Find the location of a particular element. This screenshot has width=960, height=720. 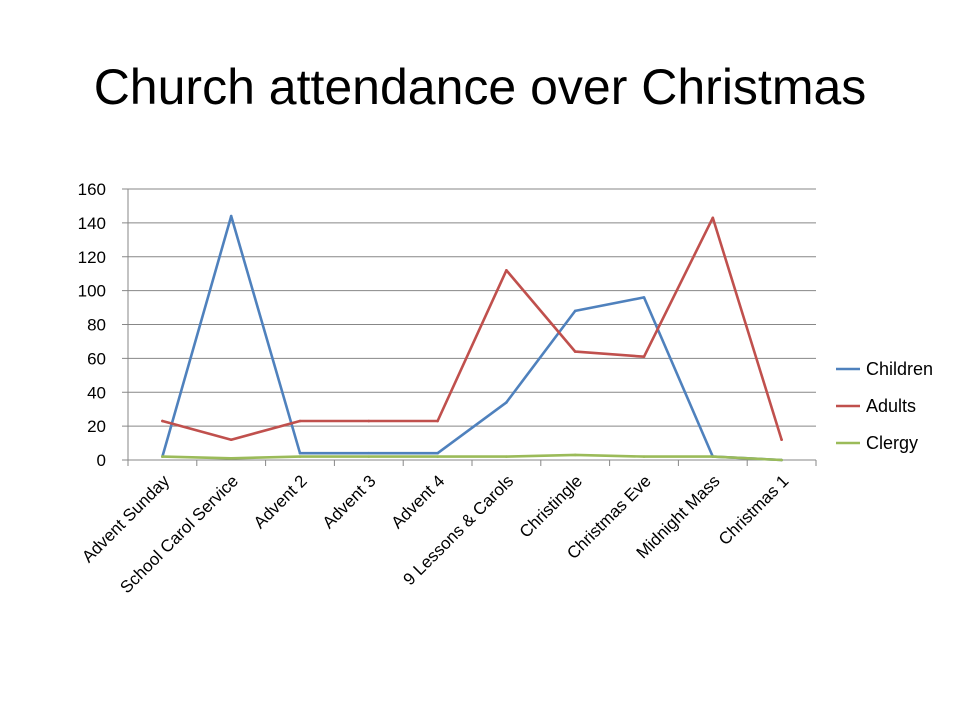

y-tick-label: 100 is located at coordinates (92, 291).